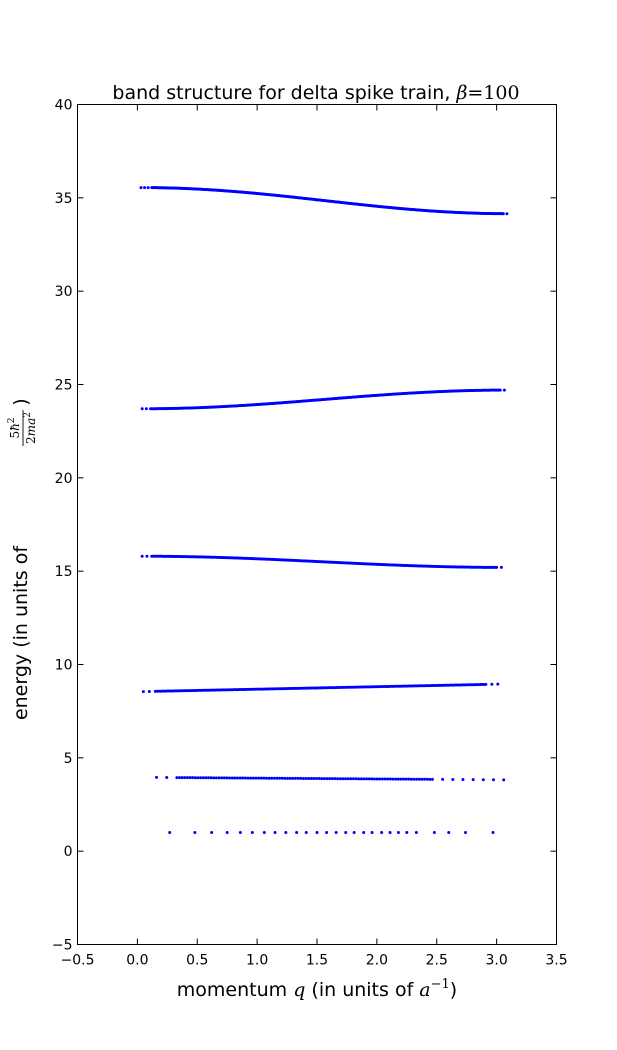 This screenshot has height=1050, width=617. Describe the element at coordinates (64, 106) in the screenshot. I see `y-tick-label: 40` at that location.